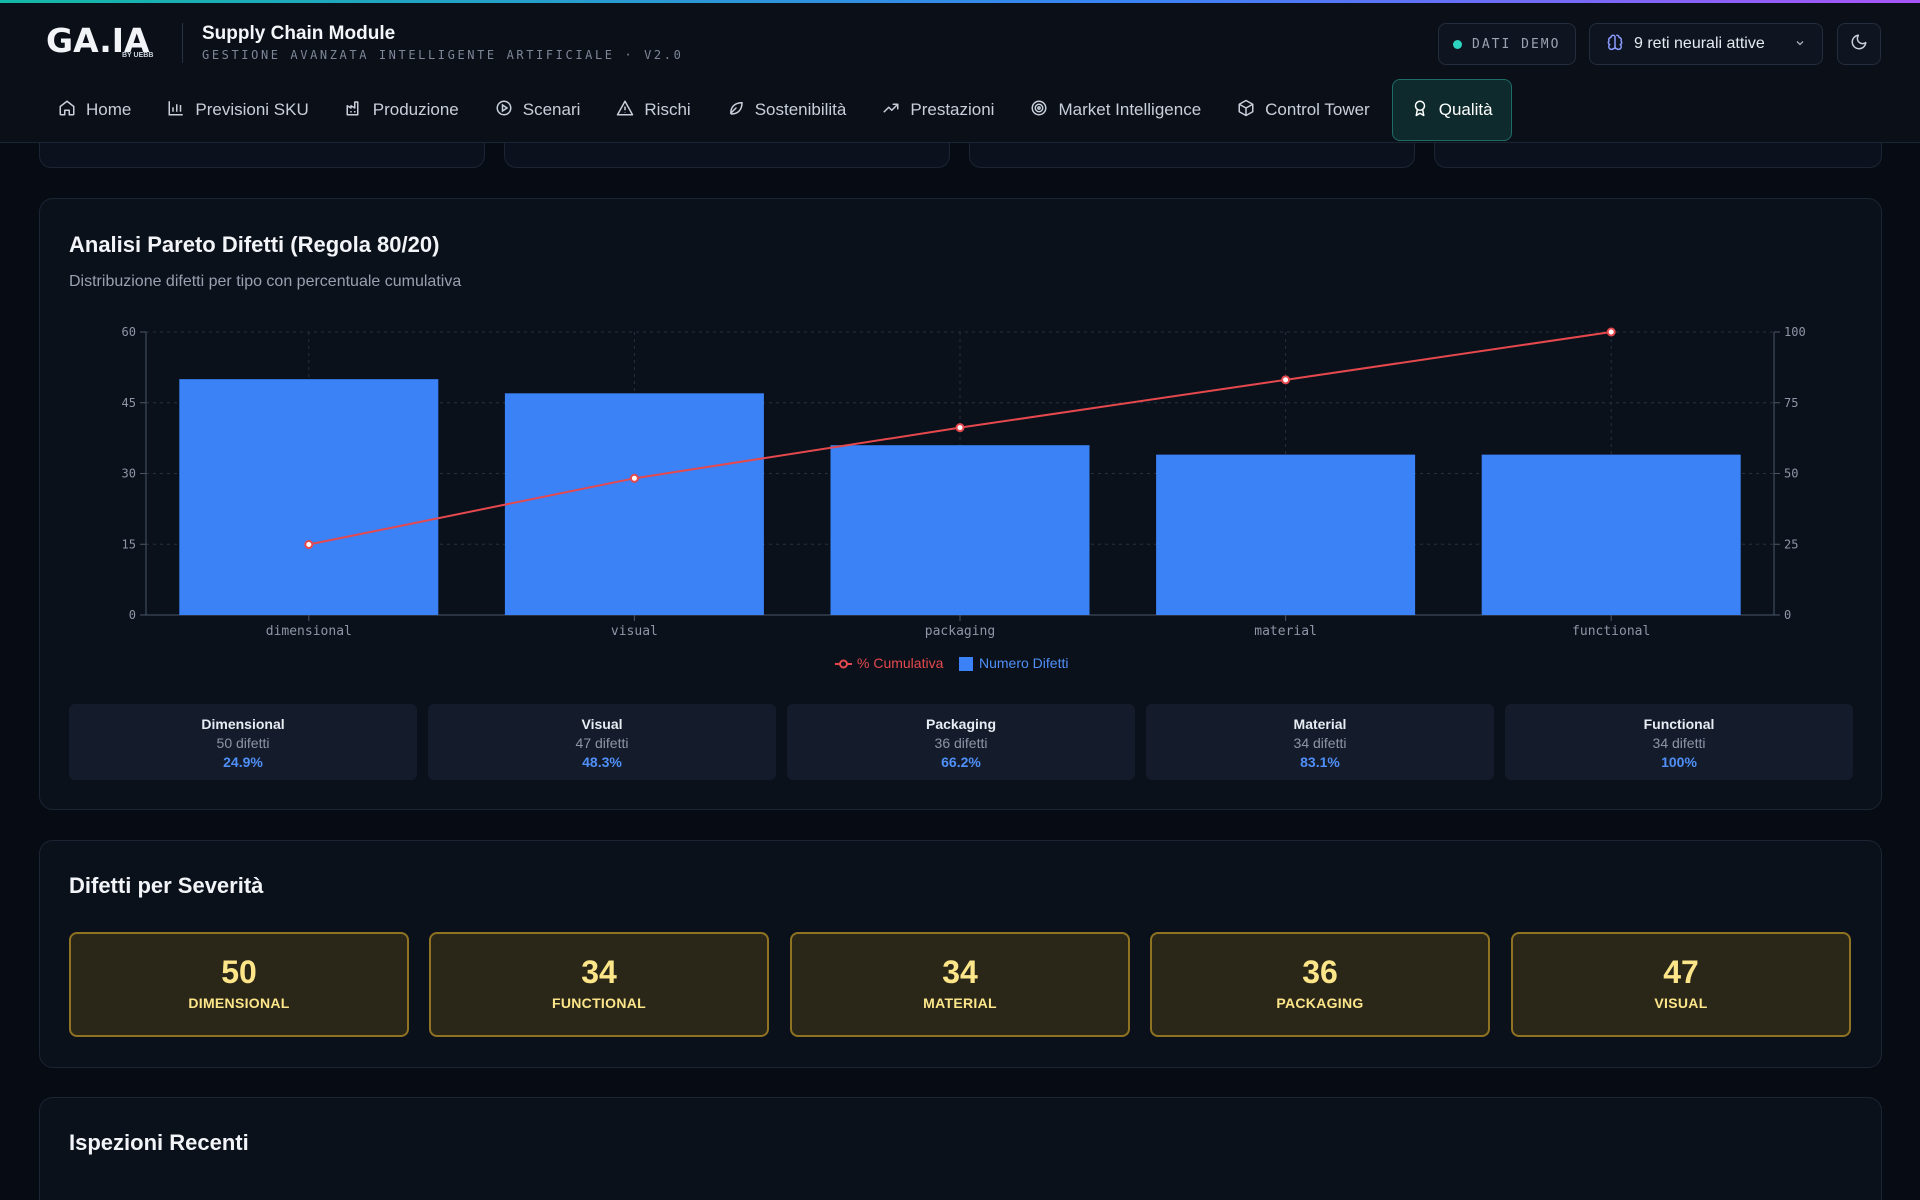 This screenshot has width=1920, height=1200. What do you see at coordinates (1465, 109) in the screenshot?
I see `nav-label: Qualità` at bounding box center [1465, 109].